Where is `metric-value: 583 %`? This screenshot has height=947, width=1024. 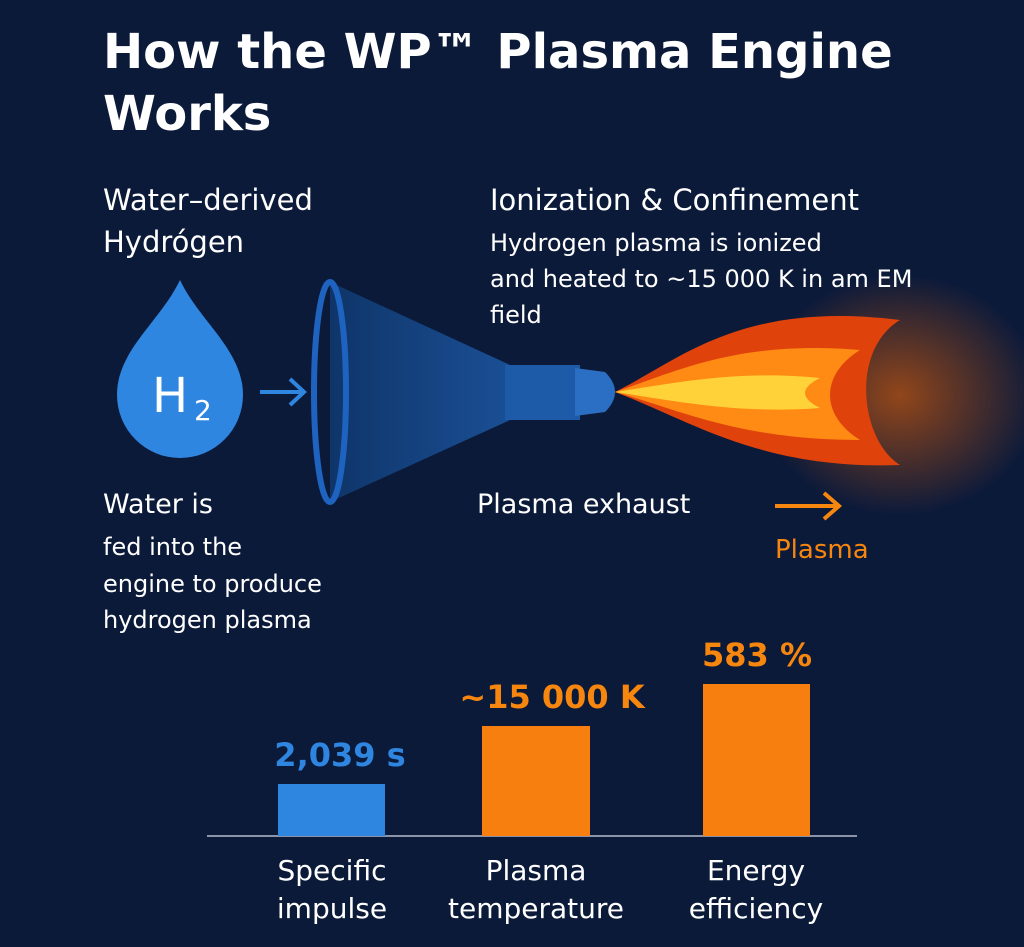
metric-value: 583 % is located at coordinates (757, 655).